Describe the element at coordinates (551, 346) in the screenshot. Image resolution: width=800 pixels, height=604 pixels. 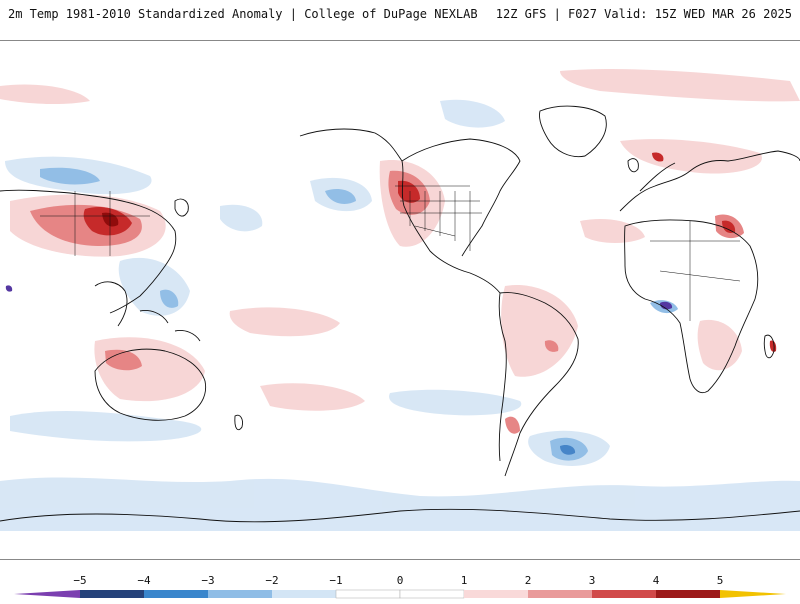
I see `warm-anomaly-south-america-spots` at that location.